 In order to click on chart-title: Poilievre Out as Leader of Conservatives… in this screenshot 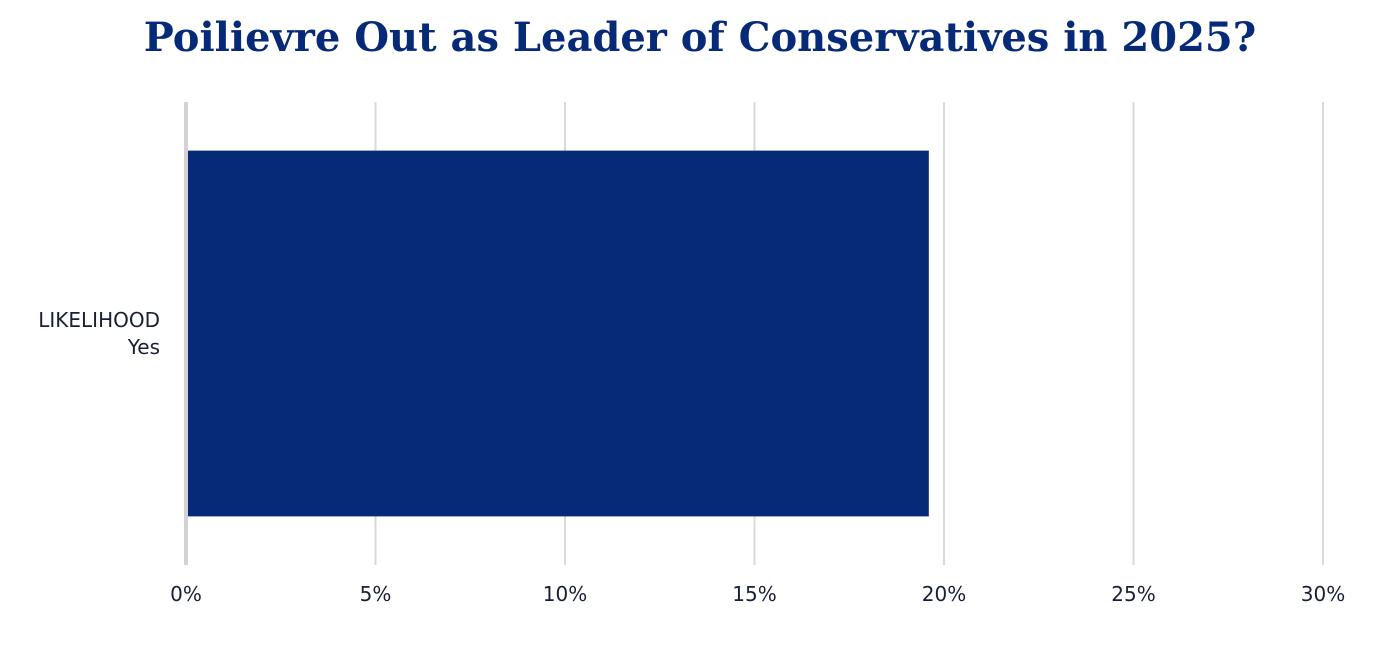, I will do `click(700, 37)`.